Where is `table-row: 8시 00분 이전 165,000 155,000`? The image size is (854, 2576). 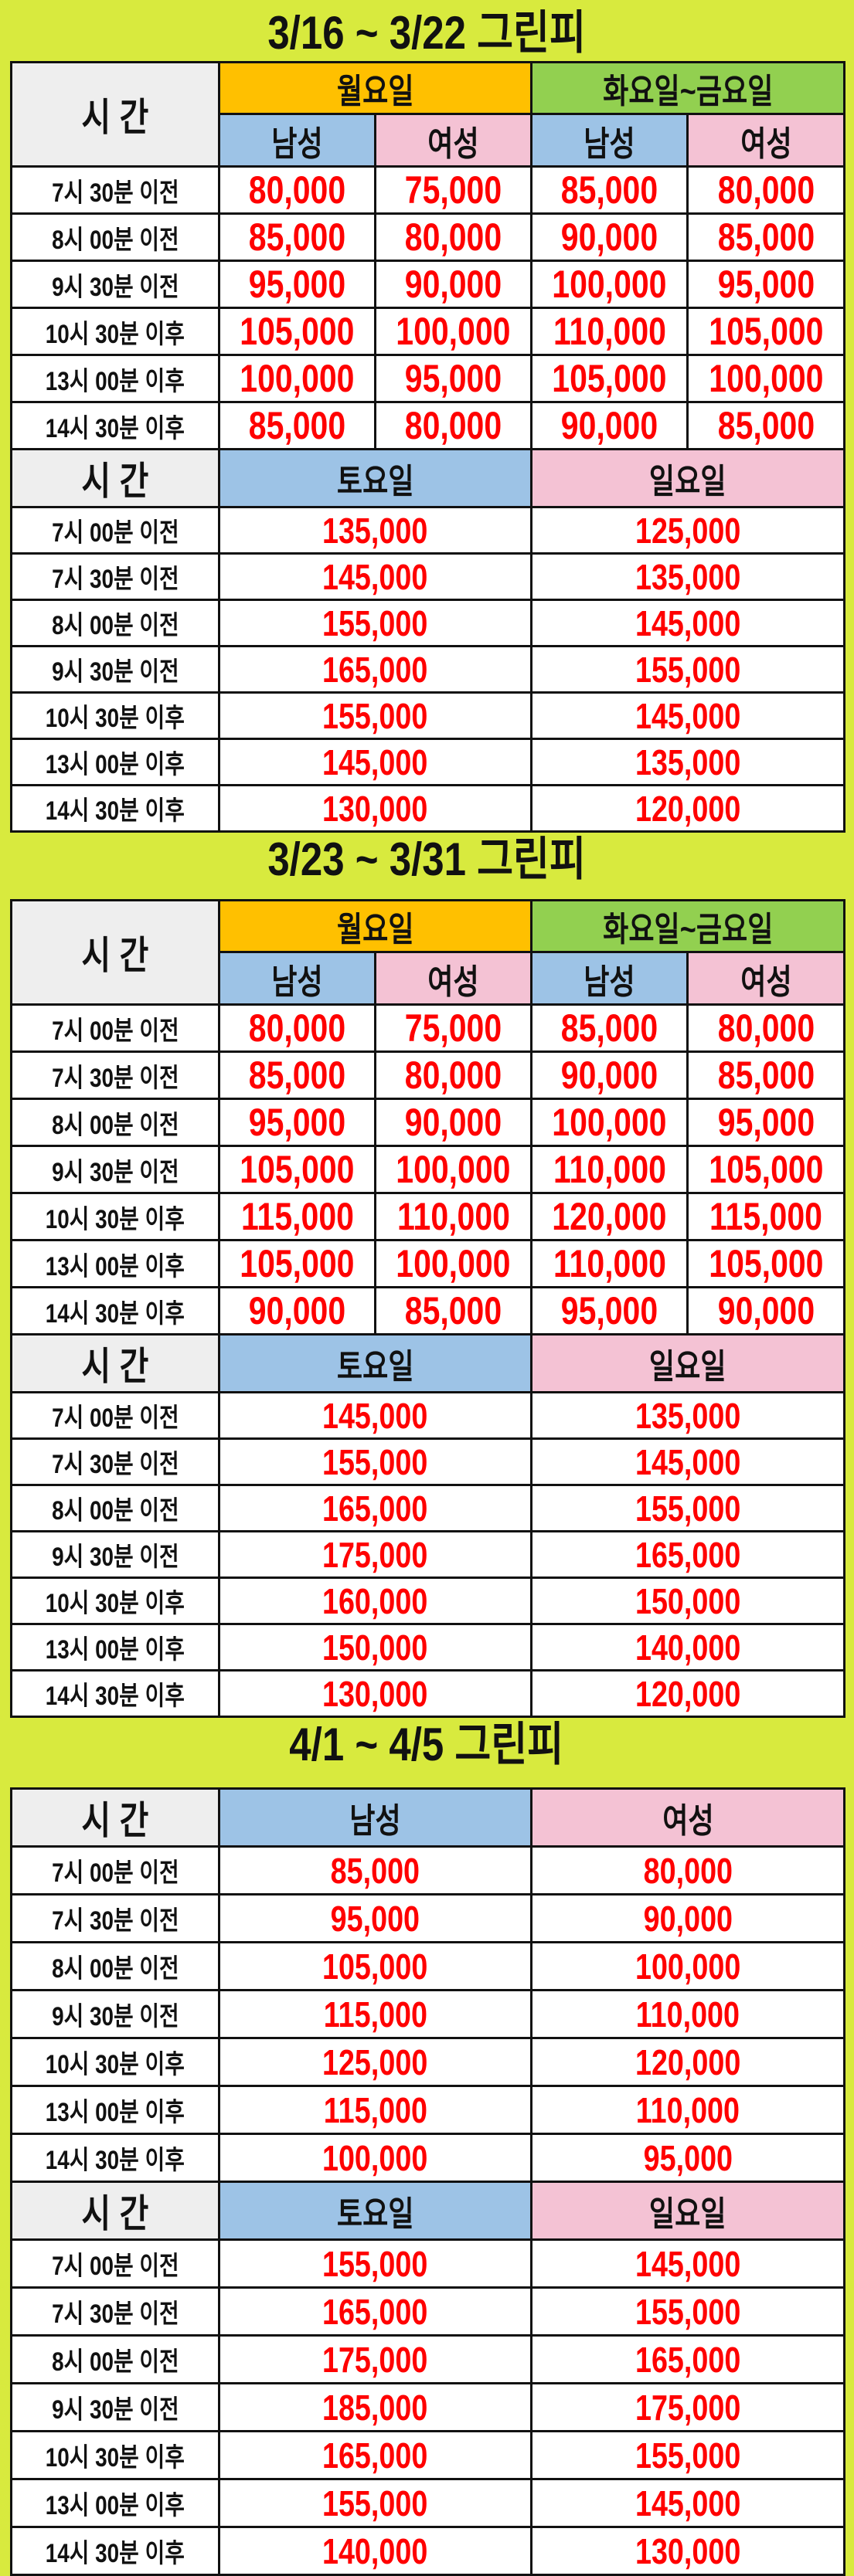 table-row: 8시 00분 이전 165,000 155,000 is located at coordinates (428, 1508).